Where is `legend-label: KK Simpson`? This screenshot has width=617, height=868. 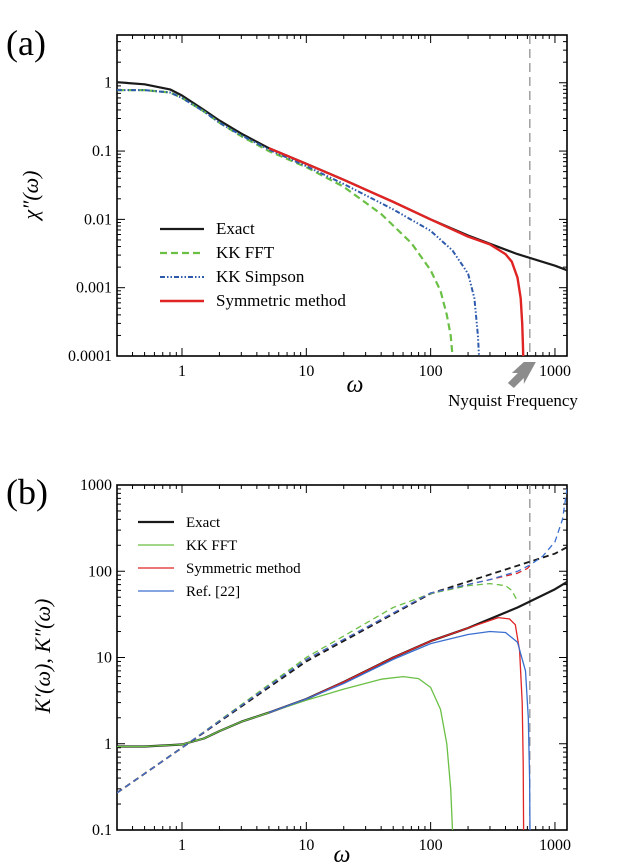
legend-label: KK Simpson is located at coordinates (260, 276).